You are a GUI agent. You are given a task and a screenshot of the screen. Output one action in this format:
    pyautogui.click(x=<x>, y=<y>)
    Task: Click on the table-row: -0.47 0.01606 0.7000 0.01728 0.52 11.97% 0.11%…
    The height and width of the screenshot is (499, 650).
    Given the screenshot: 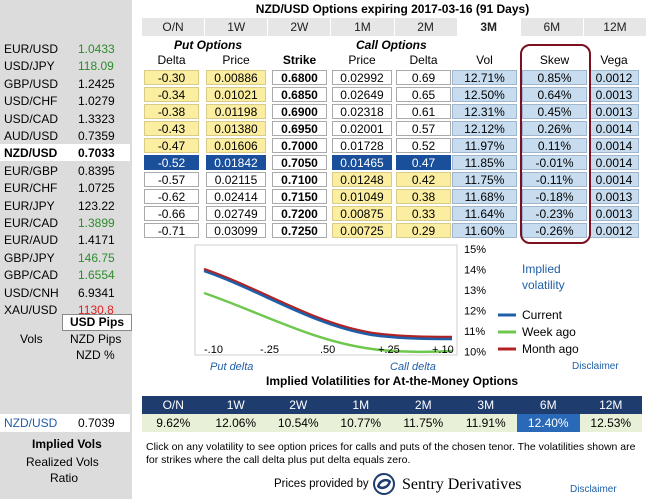 What is the action you would take?
    pyautogui.click(x=392, y=145)
    